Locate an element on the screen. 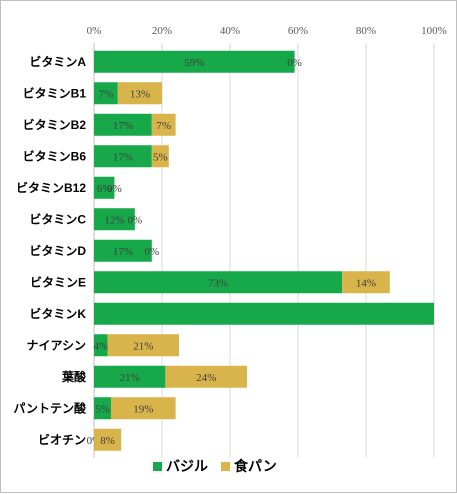 The width and height of the screenshot is (457, 494). data-label: 6% is located at coordinates (104, 189).